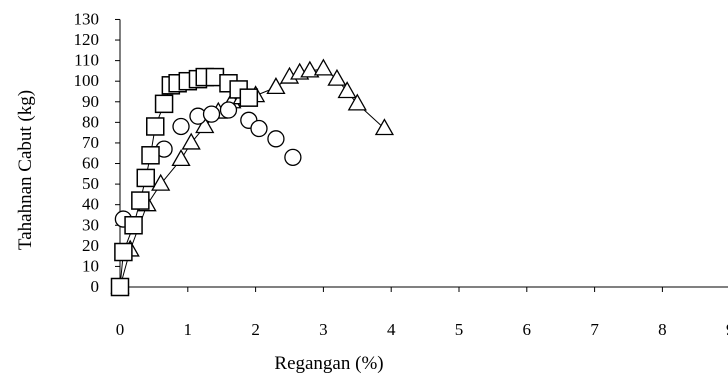 Image resolution: width=728 pixels, height=376 pixels. What do you see at coordinates (95, 286) in the screenshot?
I see `y-tick-label: 0` at bounding box center [95, 286].